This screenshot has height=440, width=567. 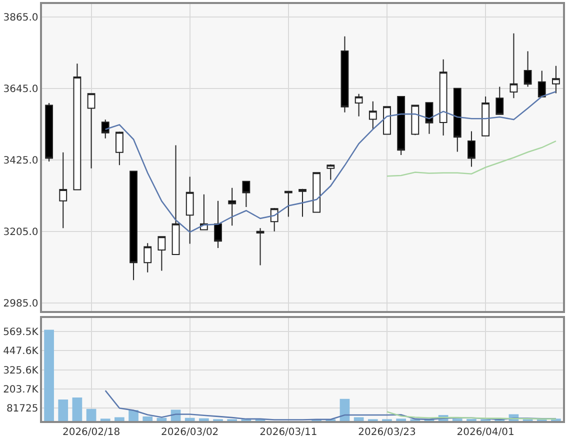 What do you see at coordinates (21, 390) in the screenshot?
I see `y-tick-label: 203.7K` at bounding box center [21, 390].